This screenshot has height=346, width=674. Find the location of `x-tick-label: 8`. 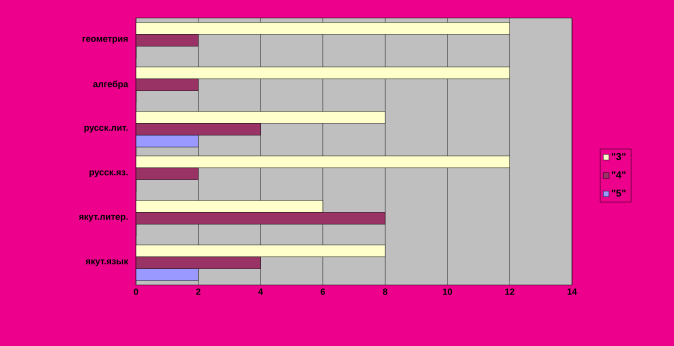

x-tick-label: 8 is located at coordinates (385, 291).